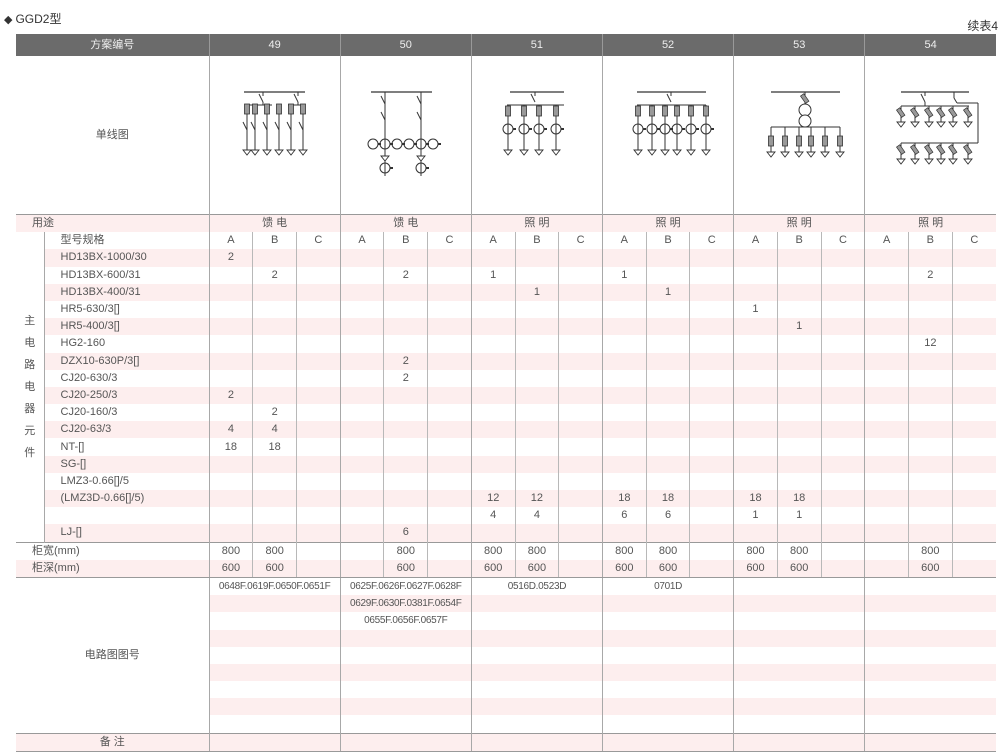  Describe the element at coordinates (755, 568) in the screenshot. I see `cabinet-depth-value: 600` at that location.